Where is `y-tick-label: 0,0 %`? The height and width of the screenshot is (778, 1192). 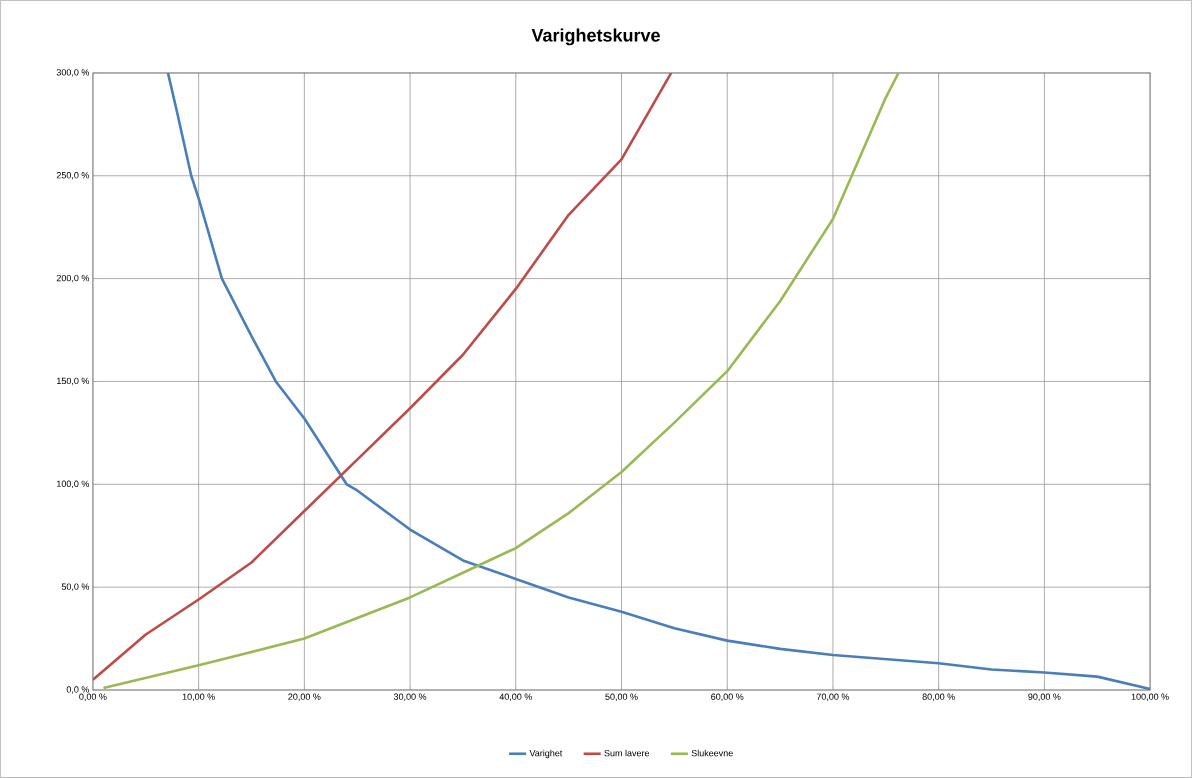
y-tick-label: 0,0 % is located at coordinates (78, 690).